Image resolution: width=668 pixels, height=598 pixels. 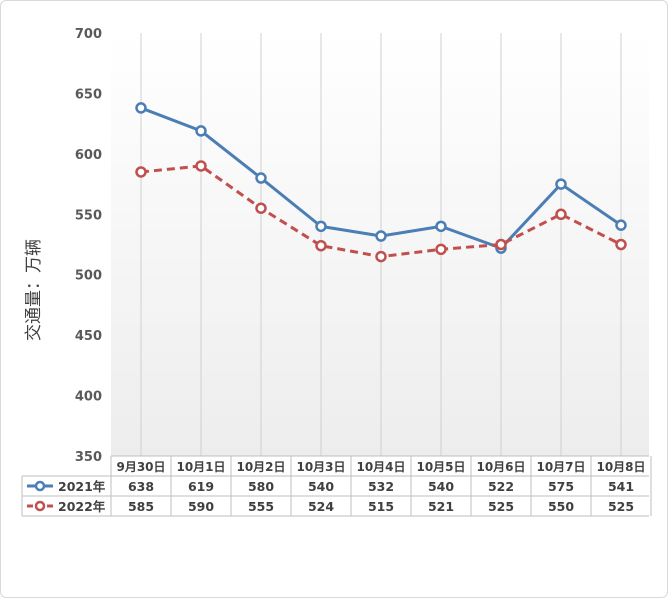 What do you see at coordinates (561, 486) in the screenshot?
I see `table-value: 575` at bounding box center [561, 486].